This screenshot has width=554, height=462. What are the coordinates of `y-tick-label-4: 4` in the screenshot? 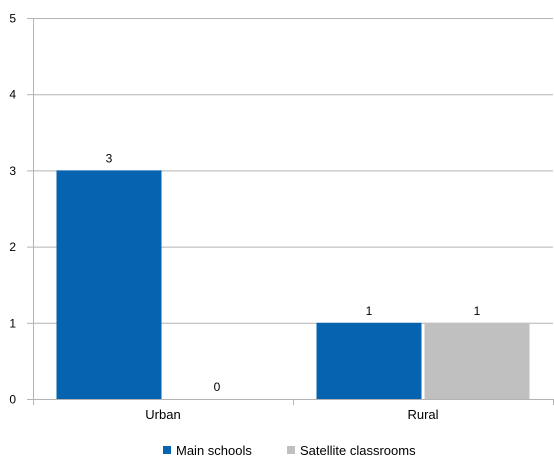 It's located at (12, 95).